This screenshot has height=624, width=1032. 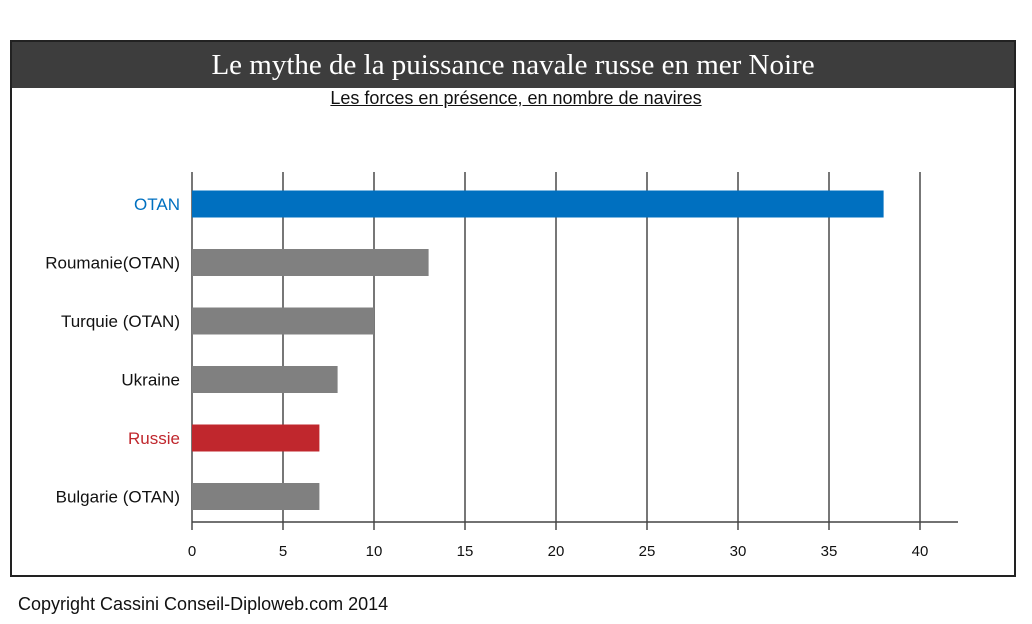 I want to click on tick-label-15: 15, so click(x=465, y=551).